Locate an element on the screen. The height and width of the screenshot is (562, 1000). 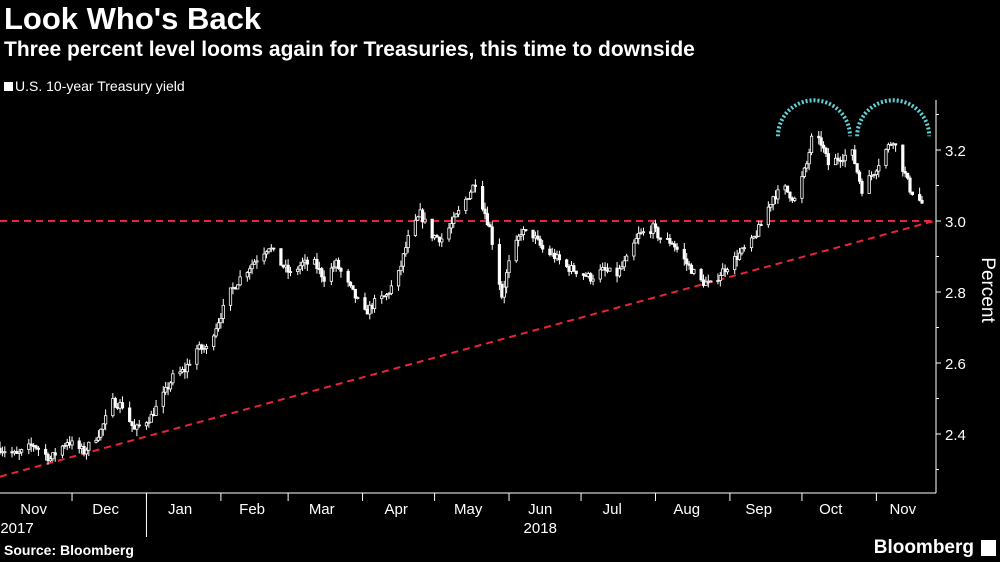
legend: U.S. 10-year Treasury yield is located at coordinates (94, 86).